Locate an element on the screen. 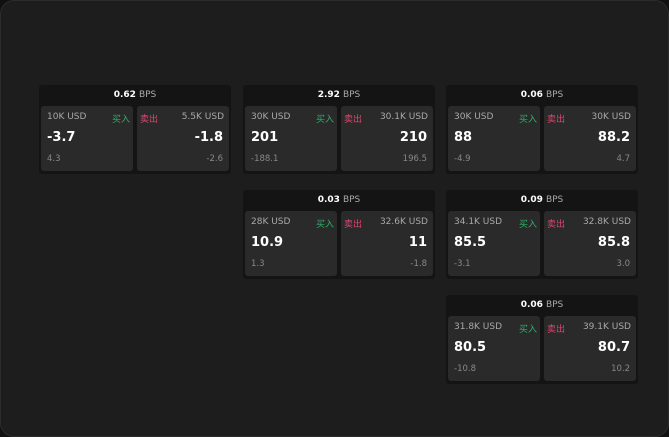 The width and height of the screenshot is (669, 437). sell-quantity: 32.8K USD is located at coordinates (606, 222).